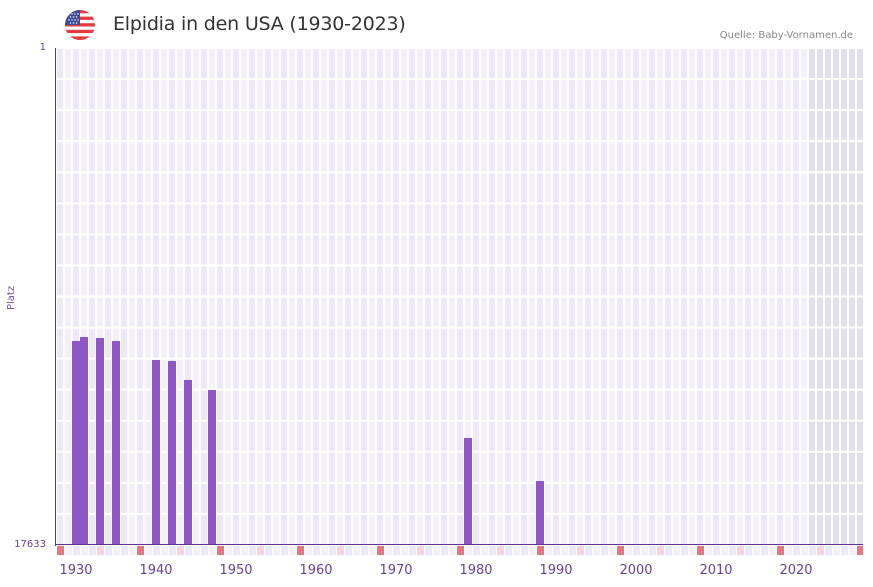 This screenshot has height=587, width=873. What do you see at coordinates (716, 570) in the screenshot?
I see `x-tick-2010: 2010` at bounding box center [716, 570].